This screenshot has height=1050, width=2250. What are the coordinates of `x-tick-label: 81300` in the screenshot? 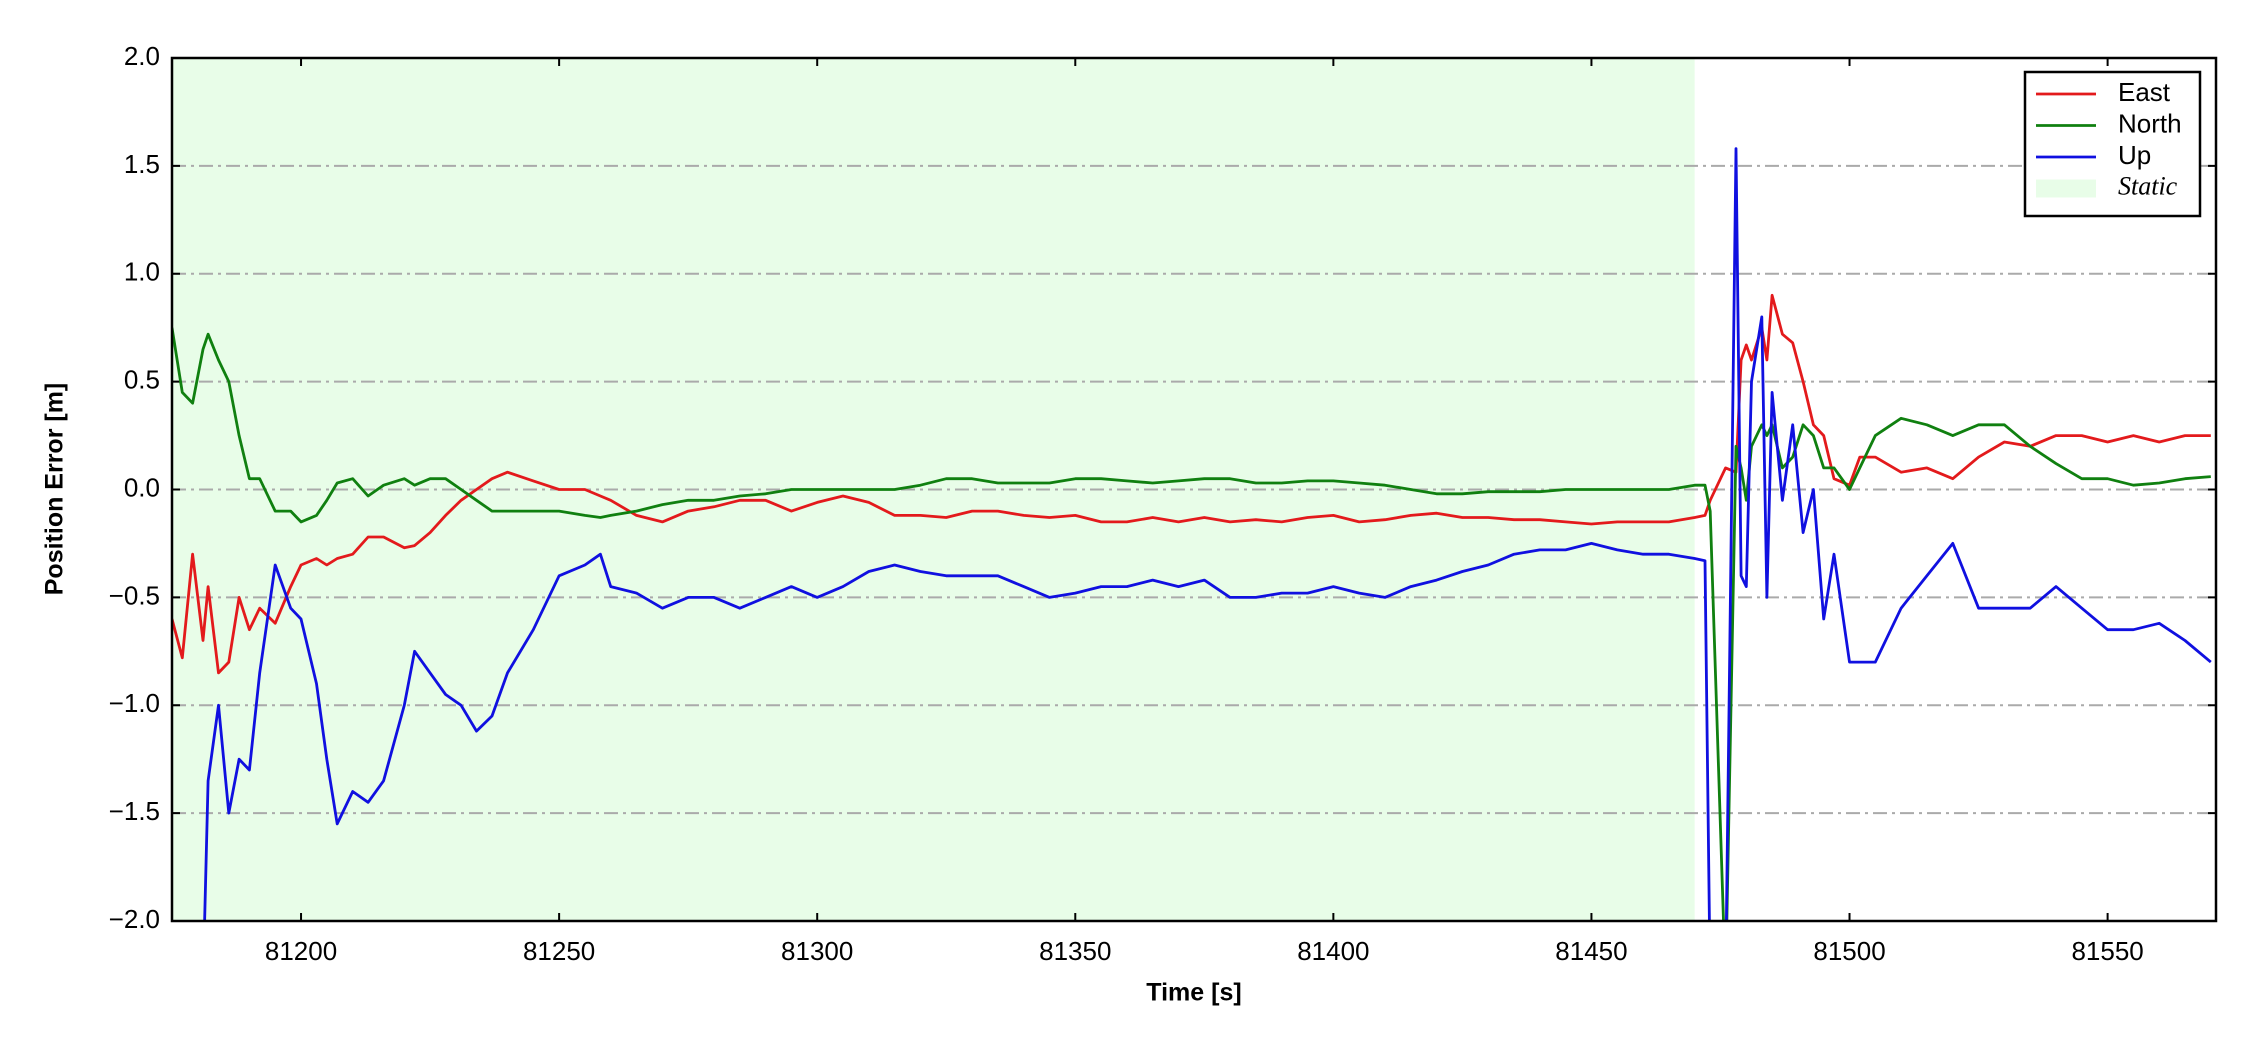 It's located at (817, 951).